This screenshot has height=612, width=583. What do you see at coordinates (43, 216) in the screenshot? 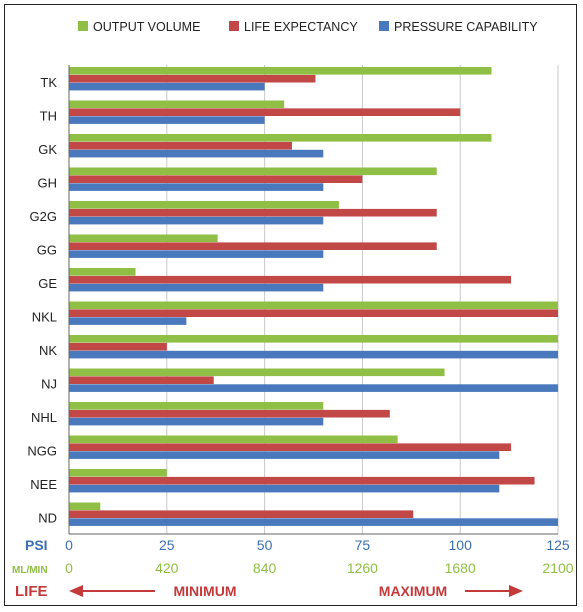
I see `category-label: G2G` at bounding box center [43, 216].